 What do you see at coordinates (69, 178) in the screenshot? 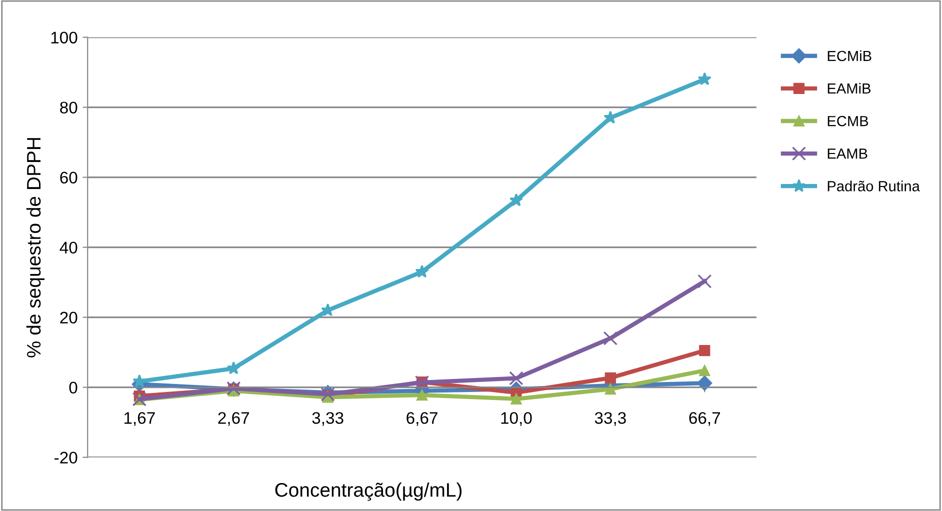
I see `y-tick-label: 60` at bounding box center [69, 178].